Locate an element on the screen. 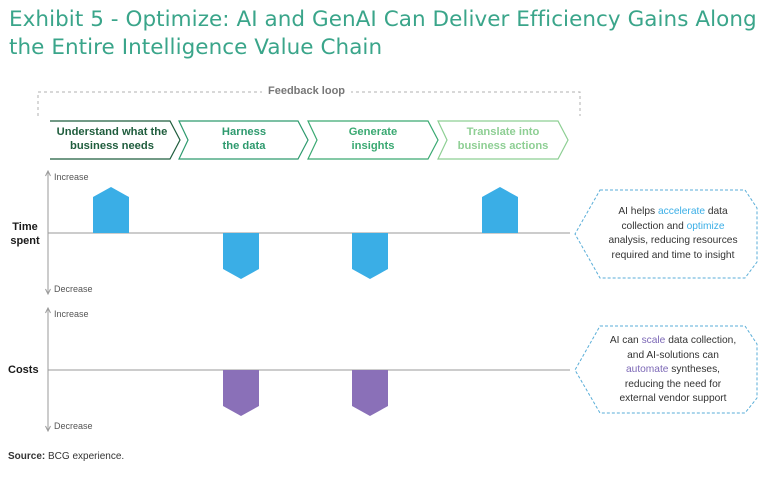 Image resolution: width=768 pixels, height=478 pixels. stage-1-line-1: Understand what the is located at coordinates (112, 132).